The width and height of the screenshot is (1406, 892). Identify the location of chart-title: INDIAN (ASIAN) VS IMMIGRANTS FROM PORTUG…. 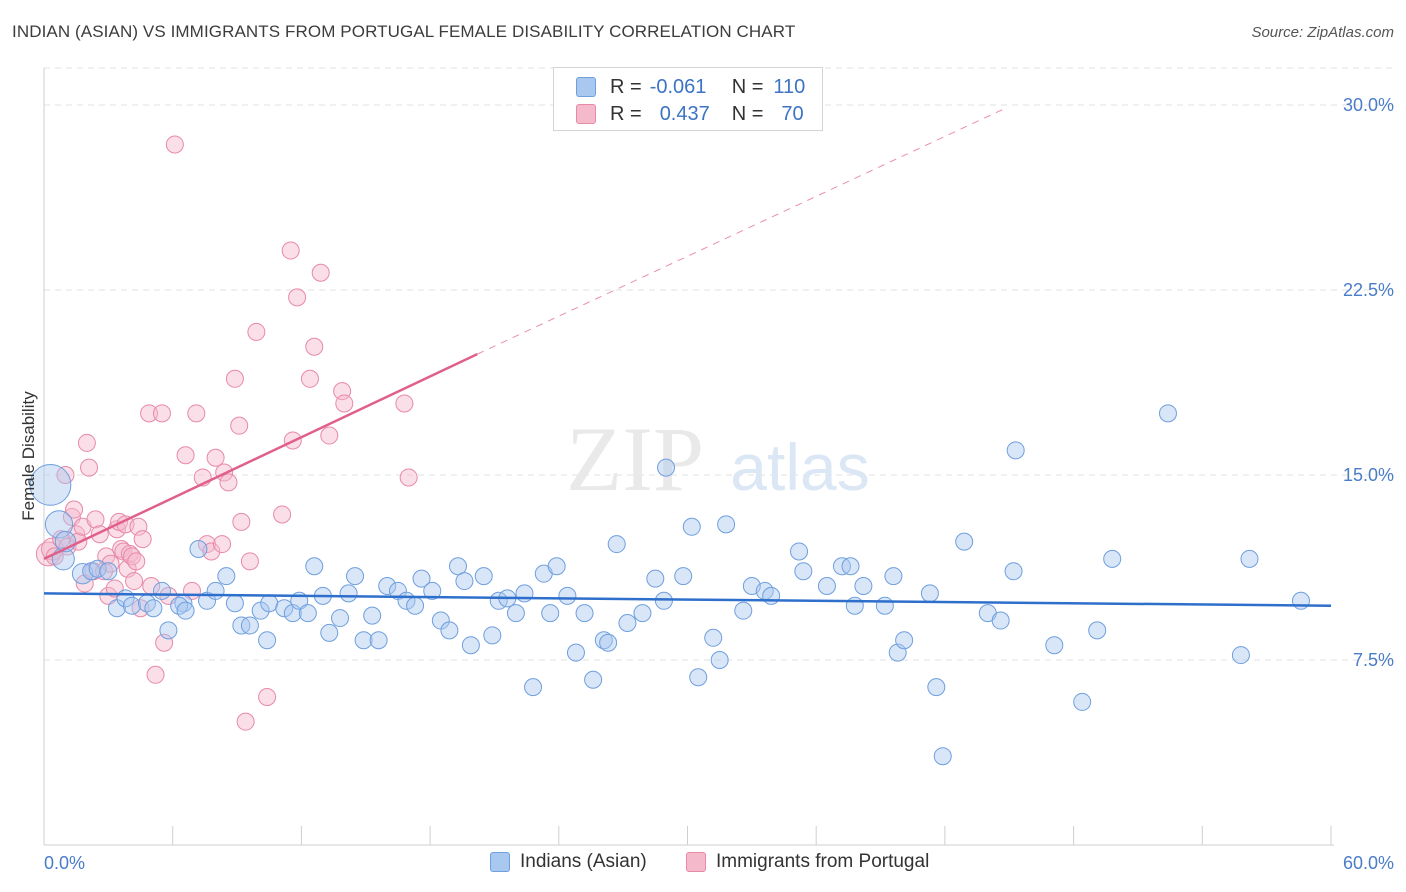
(404, 31).